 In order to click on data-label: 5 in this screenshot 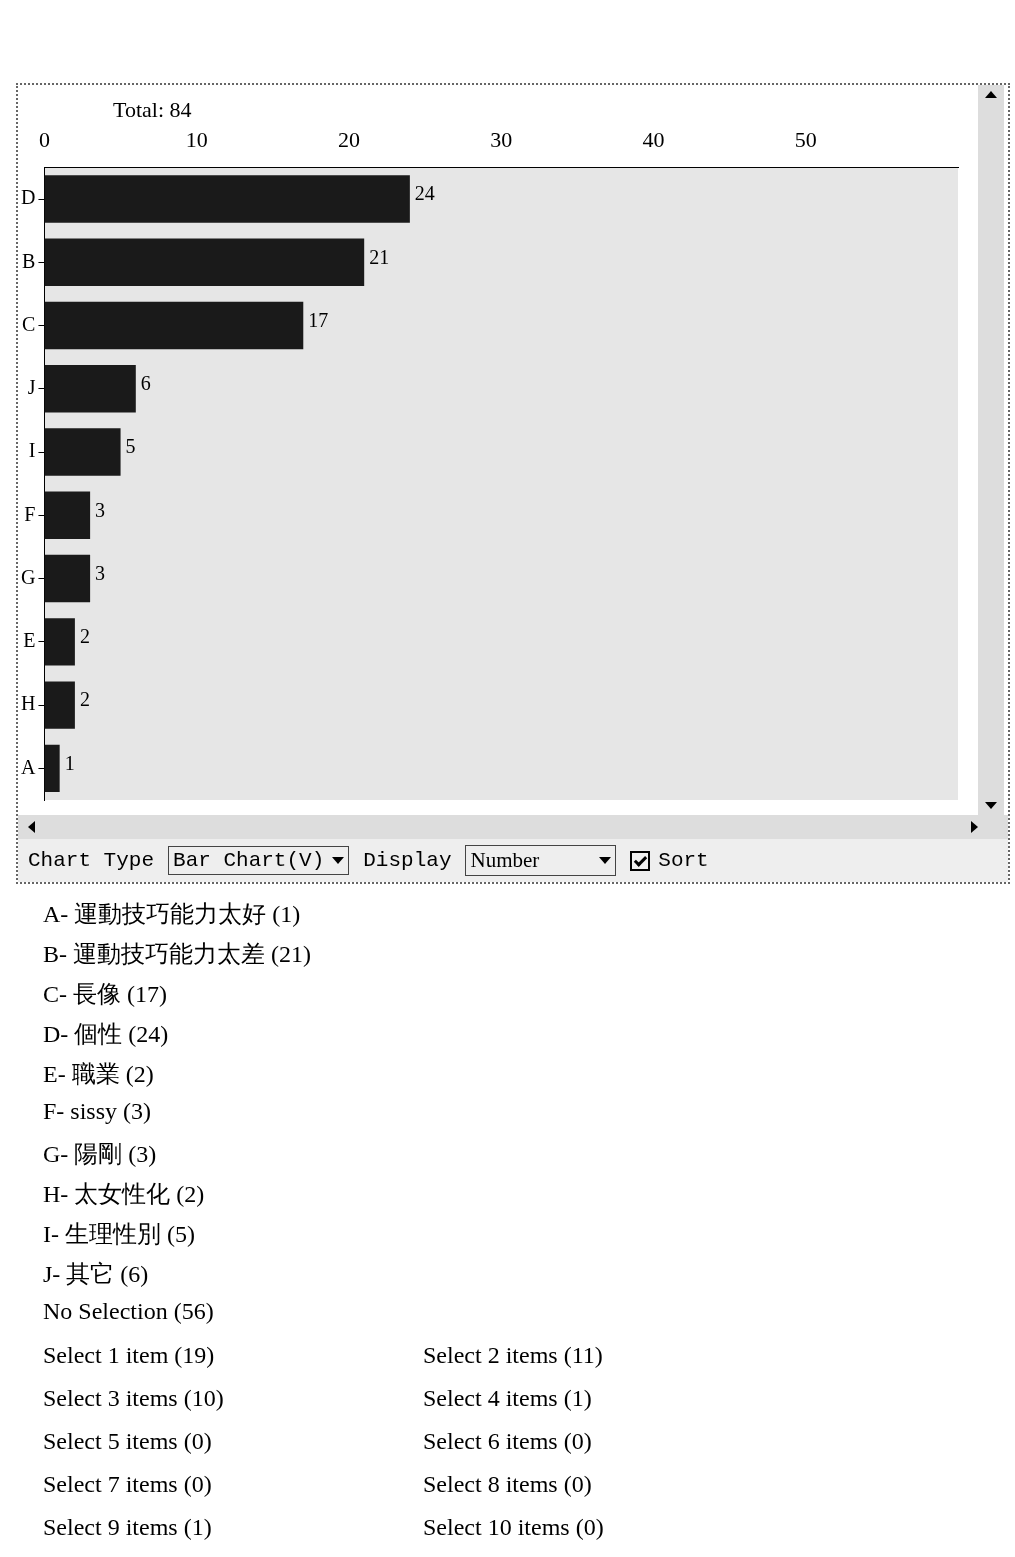, I will do `click(130, 446)`.